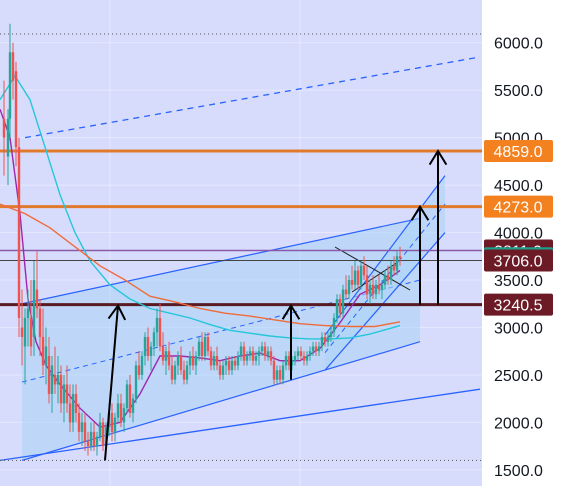 This screenshot has height=491, width=571. I want to click on price-badge-bg, so click(518, 260).